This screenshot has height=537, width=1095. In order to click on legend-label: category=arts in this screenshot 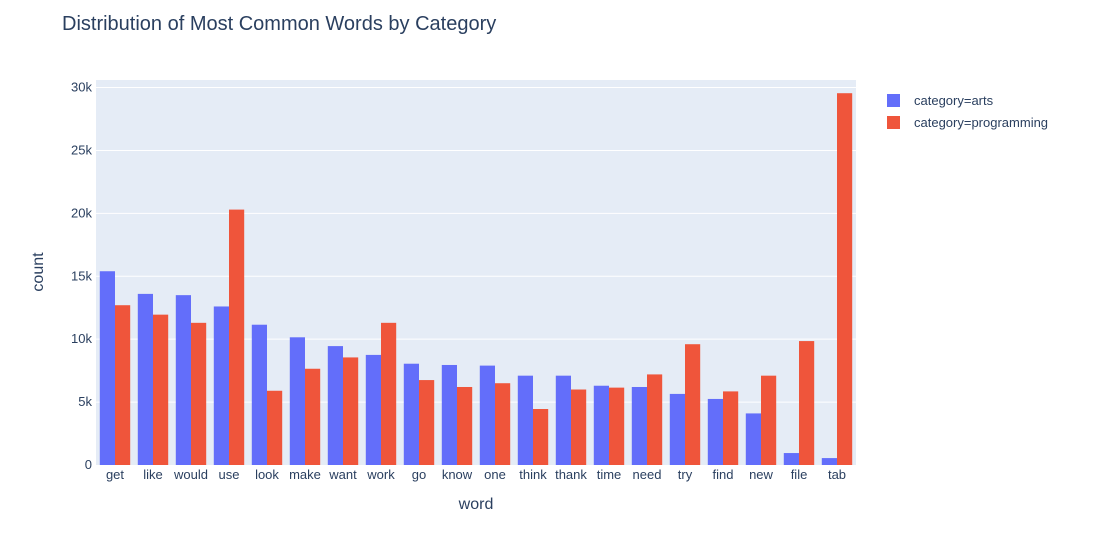, I will do `click(954, 100)`.